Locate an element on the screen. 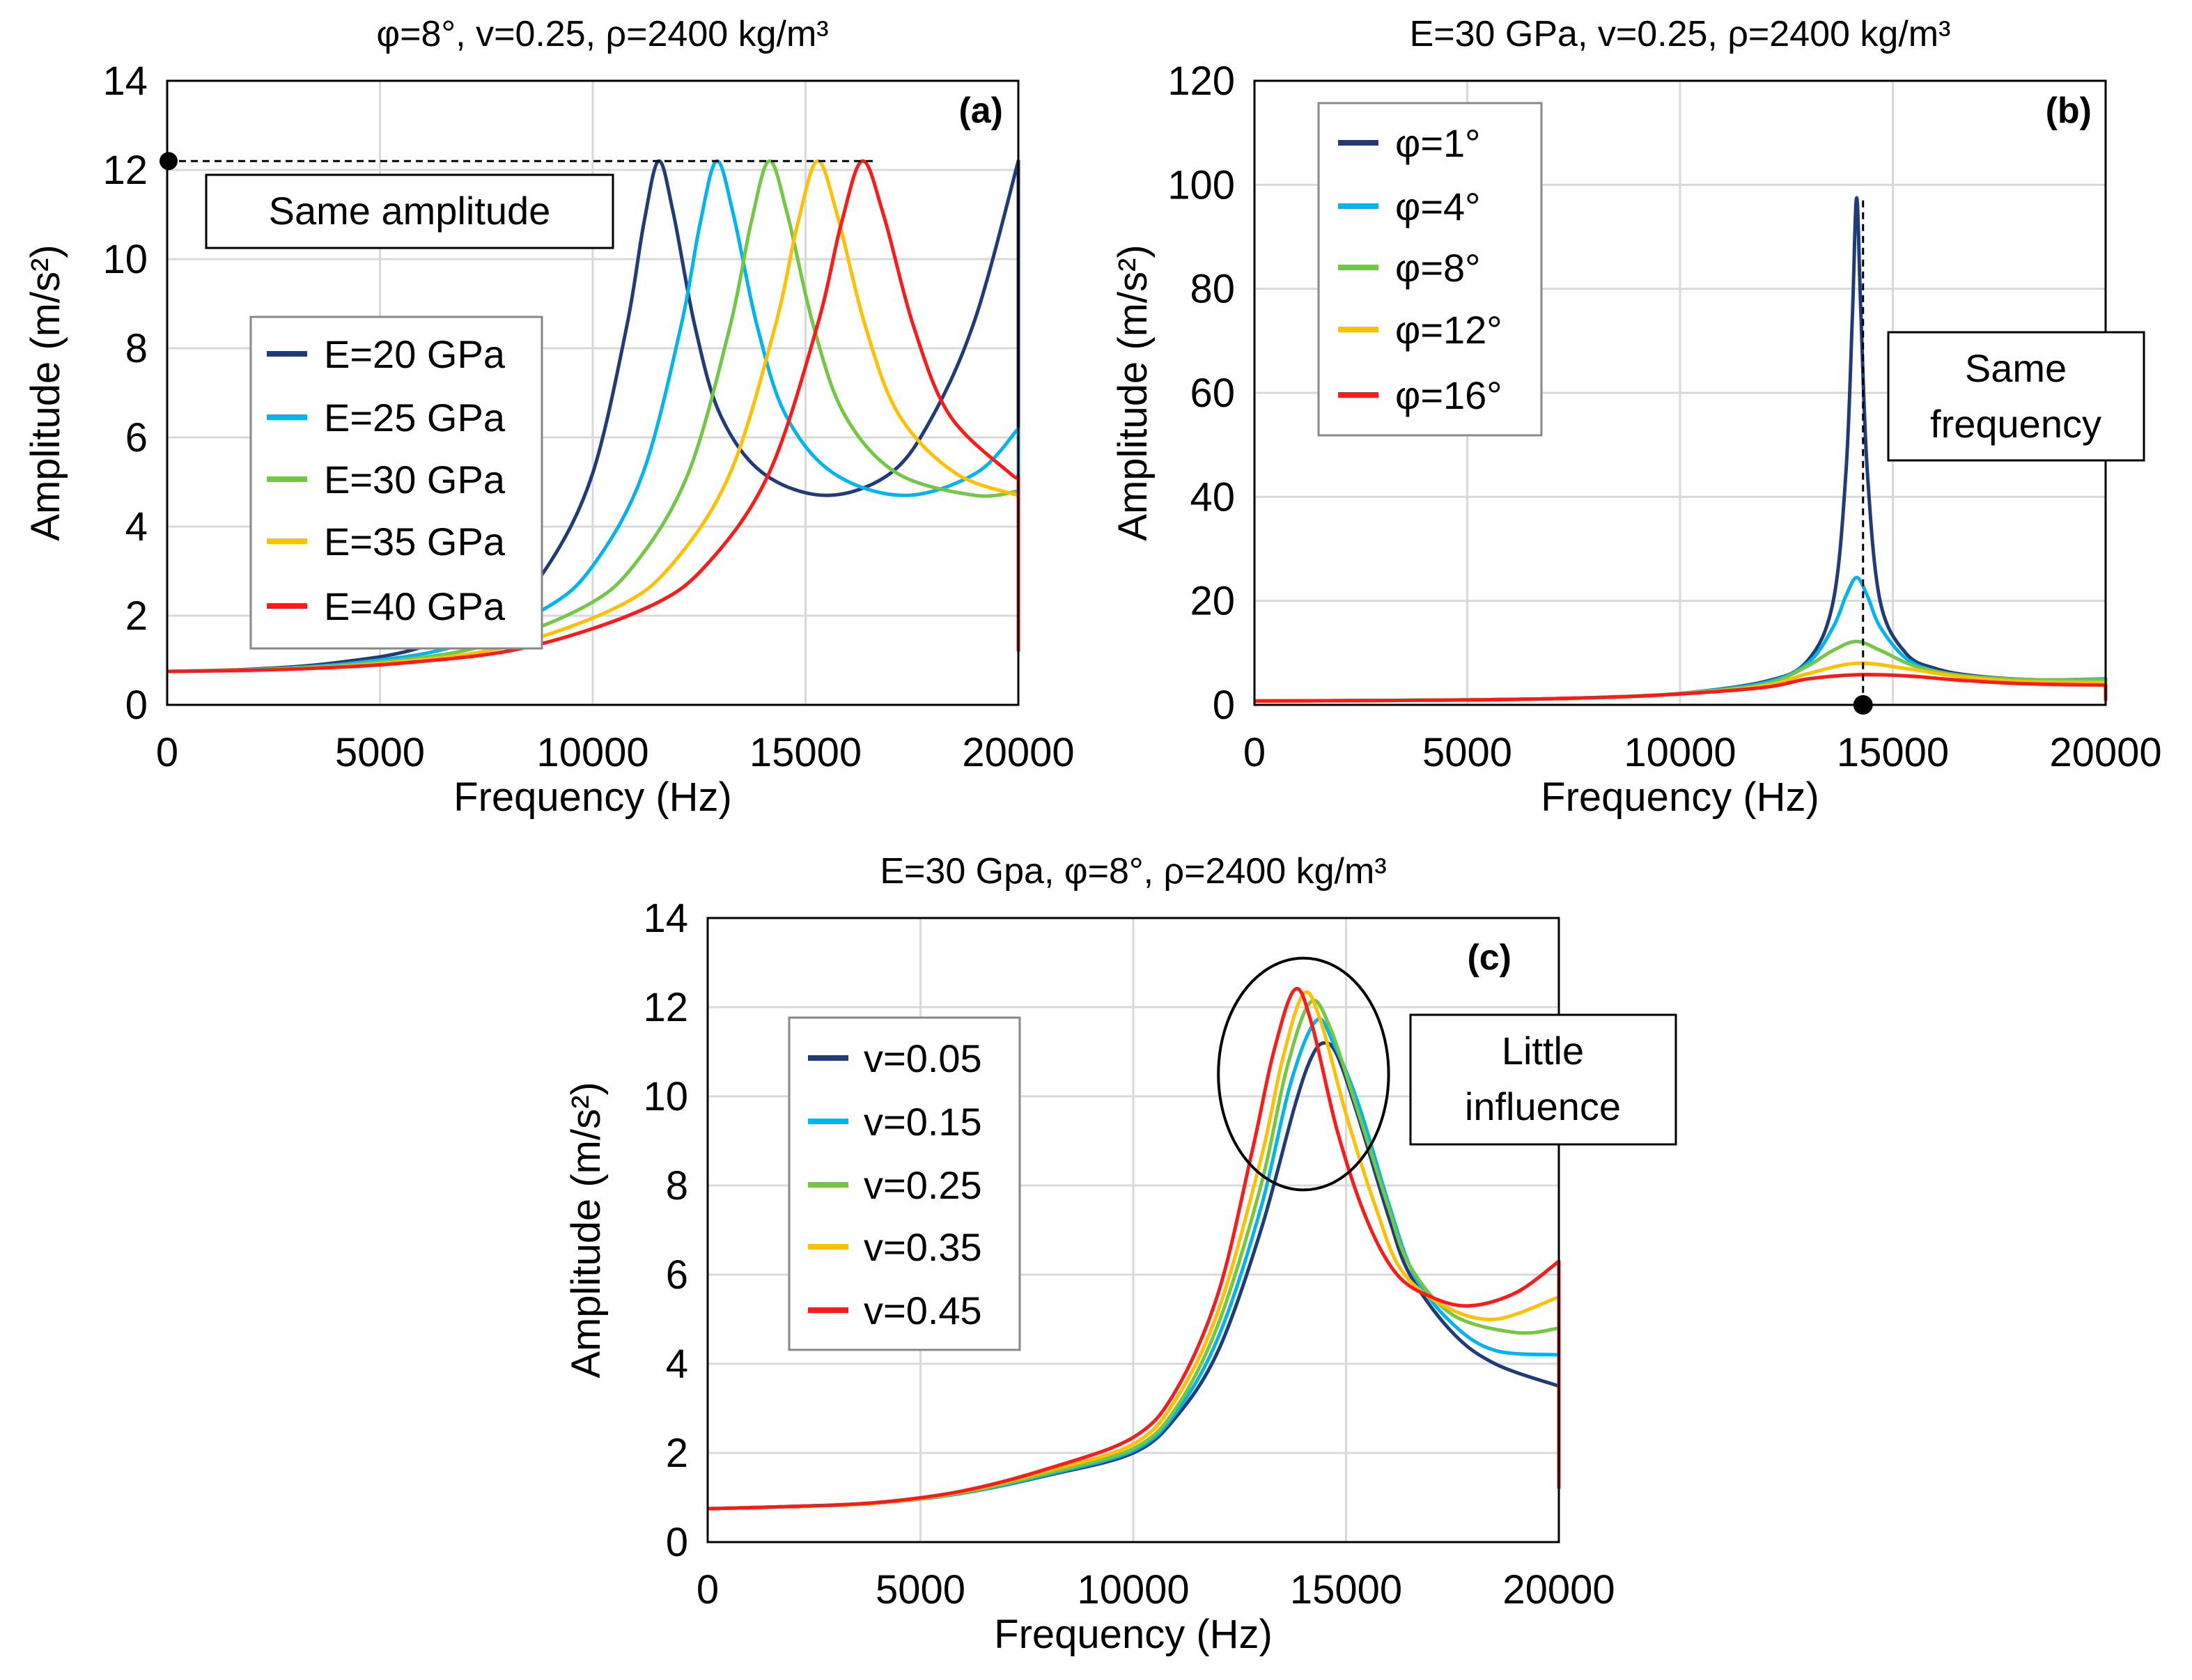 This screenshot has width=2192, height=1680. panel-label: (c) is located at coordinates (1489, 958).